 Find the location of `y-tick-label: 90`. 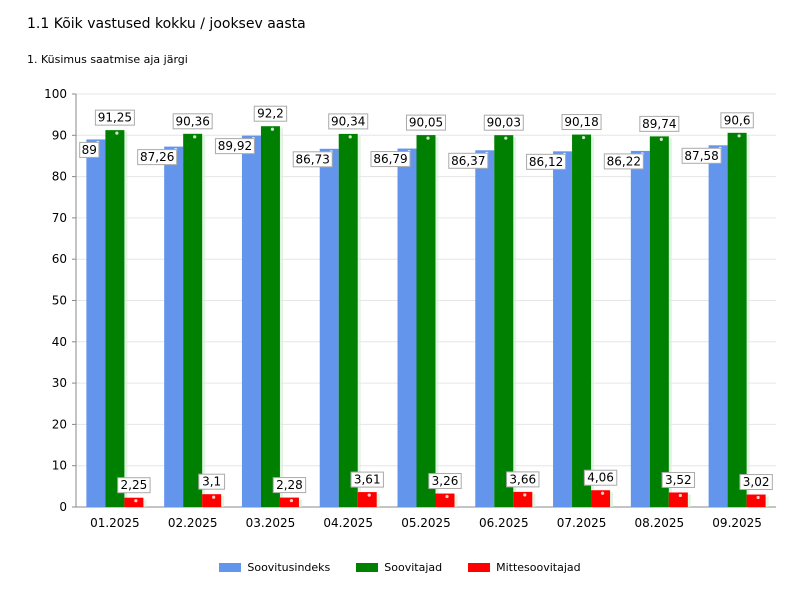

y-tick-label: 90 is located at coordinates (59, 135).